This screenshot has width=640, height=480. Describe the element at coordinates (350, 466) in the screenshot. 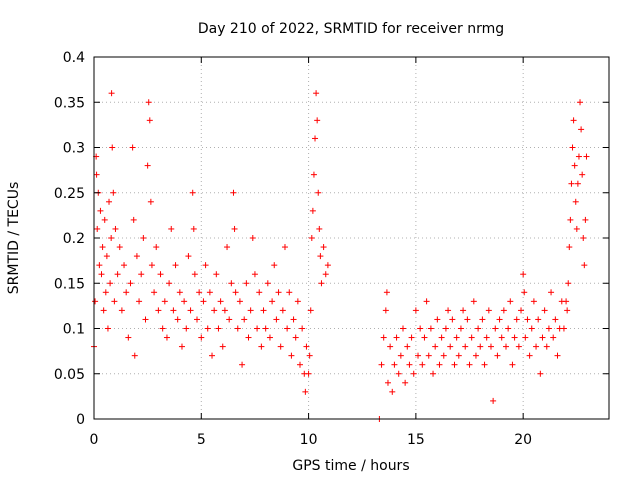

I see `x-axis-label: GPS time / hours` at that location.